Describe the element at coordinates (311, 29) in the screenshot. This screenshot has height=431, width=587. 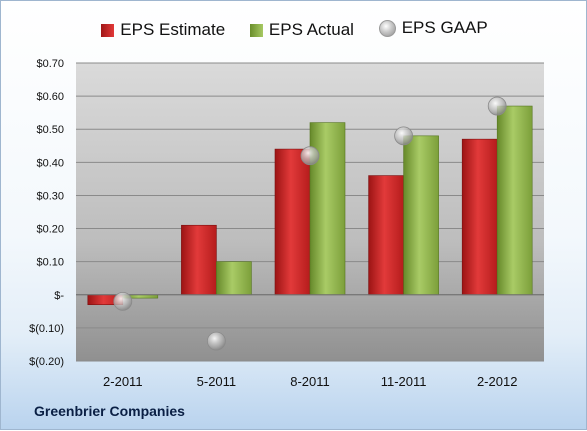
I see `legend-label-actual: EPS Actual` at that location.